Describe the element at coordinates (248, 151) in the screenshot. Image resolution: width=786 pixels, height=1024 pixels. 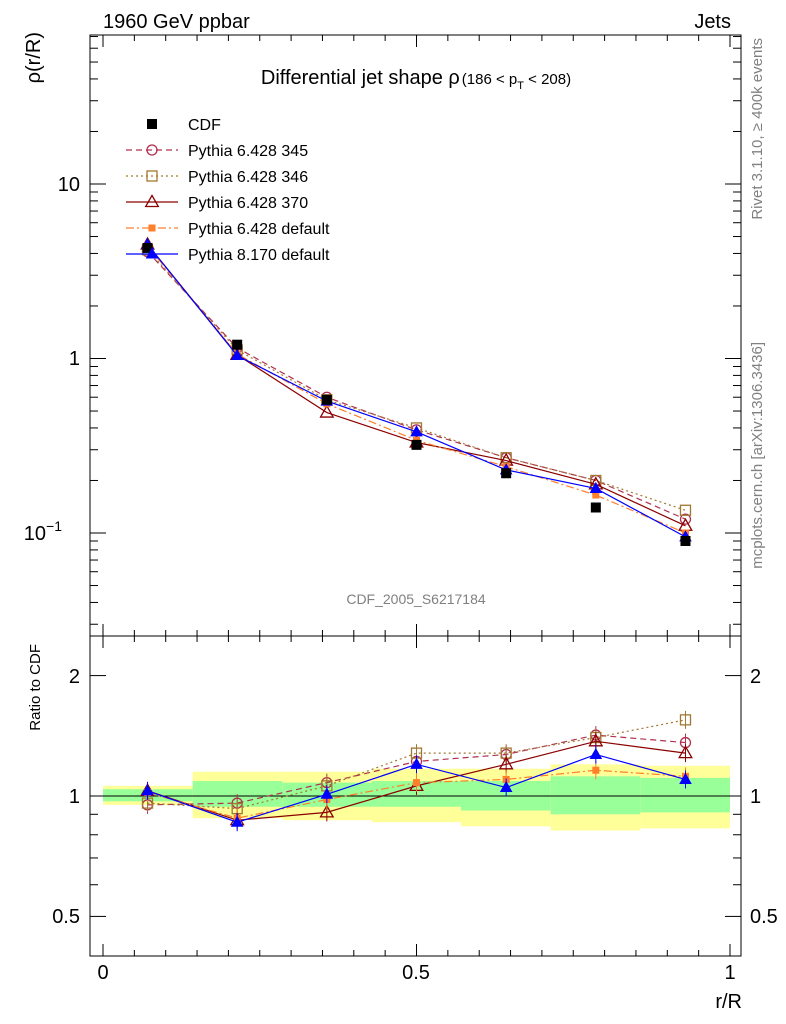
I see `legend-label-1: Pythia 6.428 345` at that location.